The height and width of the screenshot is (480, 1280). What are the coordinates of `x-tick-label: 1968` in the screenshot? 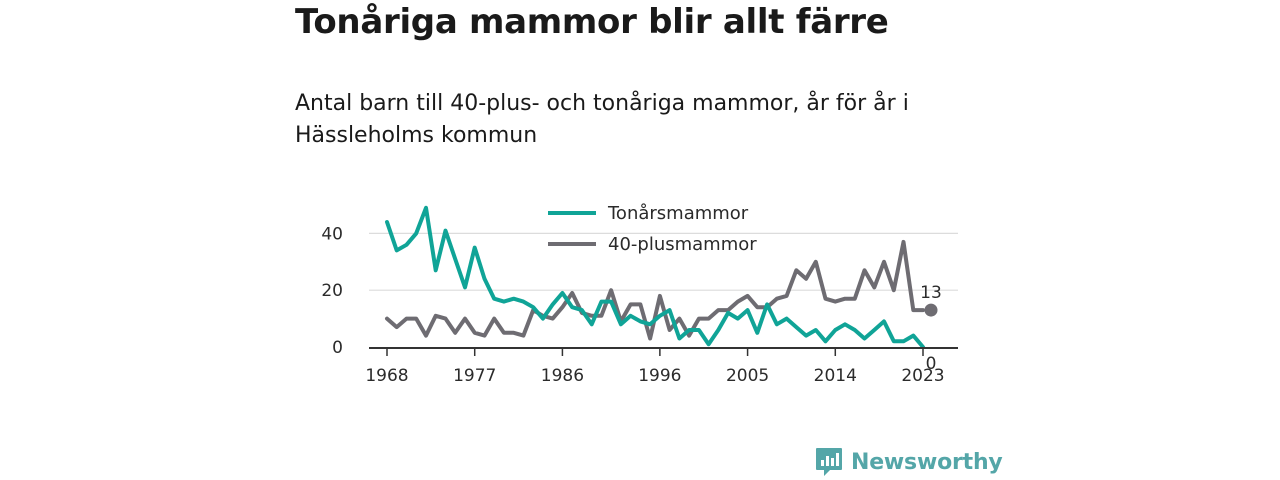 It's located at (386, 376).